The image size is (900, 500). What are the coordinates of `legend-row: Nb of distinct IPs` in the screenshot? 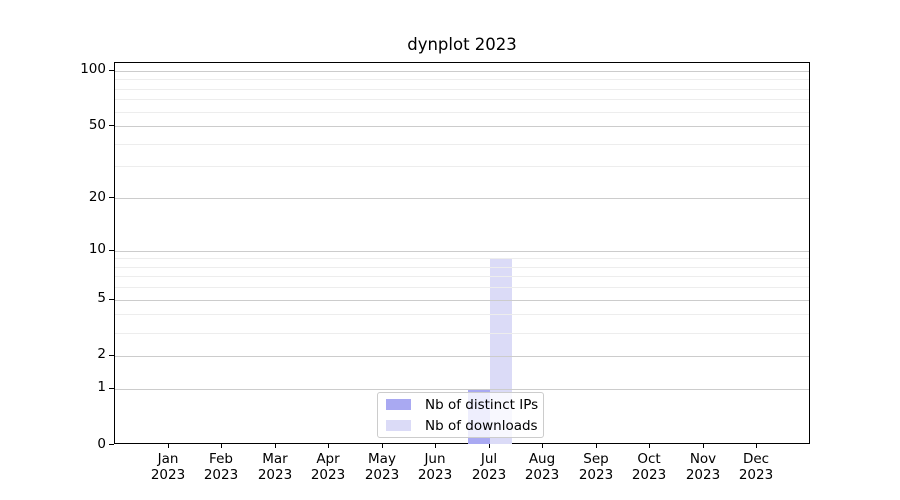 It's located at (464, 405).